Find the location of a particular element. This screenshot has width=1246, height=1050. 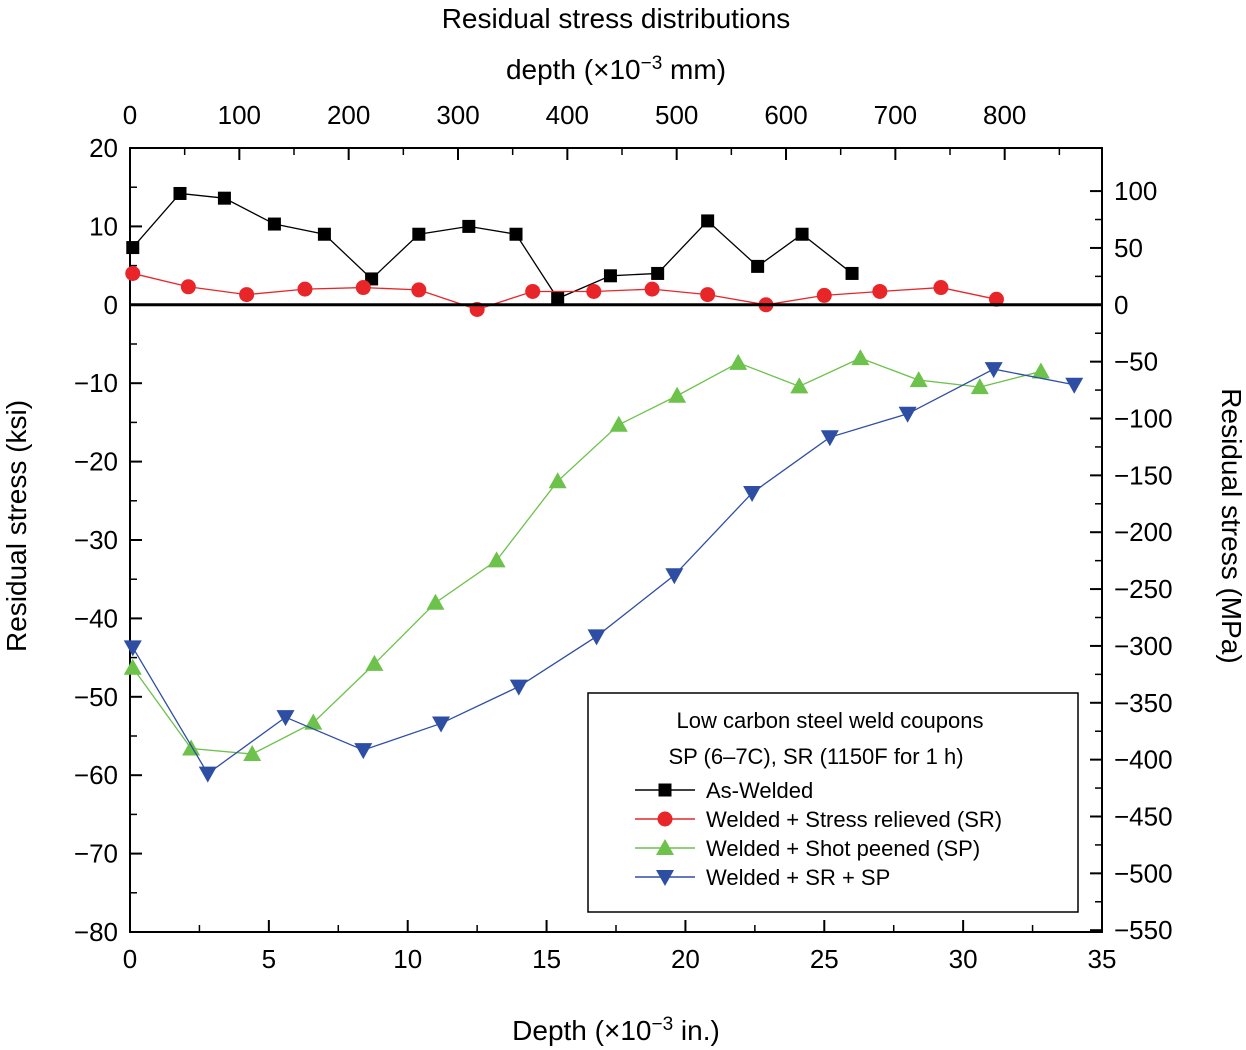

legend-subtitle: SP (6–7C), SR (1150F for 1 h) is located at coordinates (815, 756).